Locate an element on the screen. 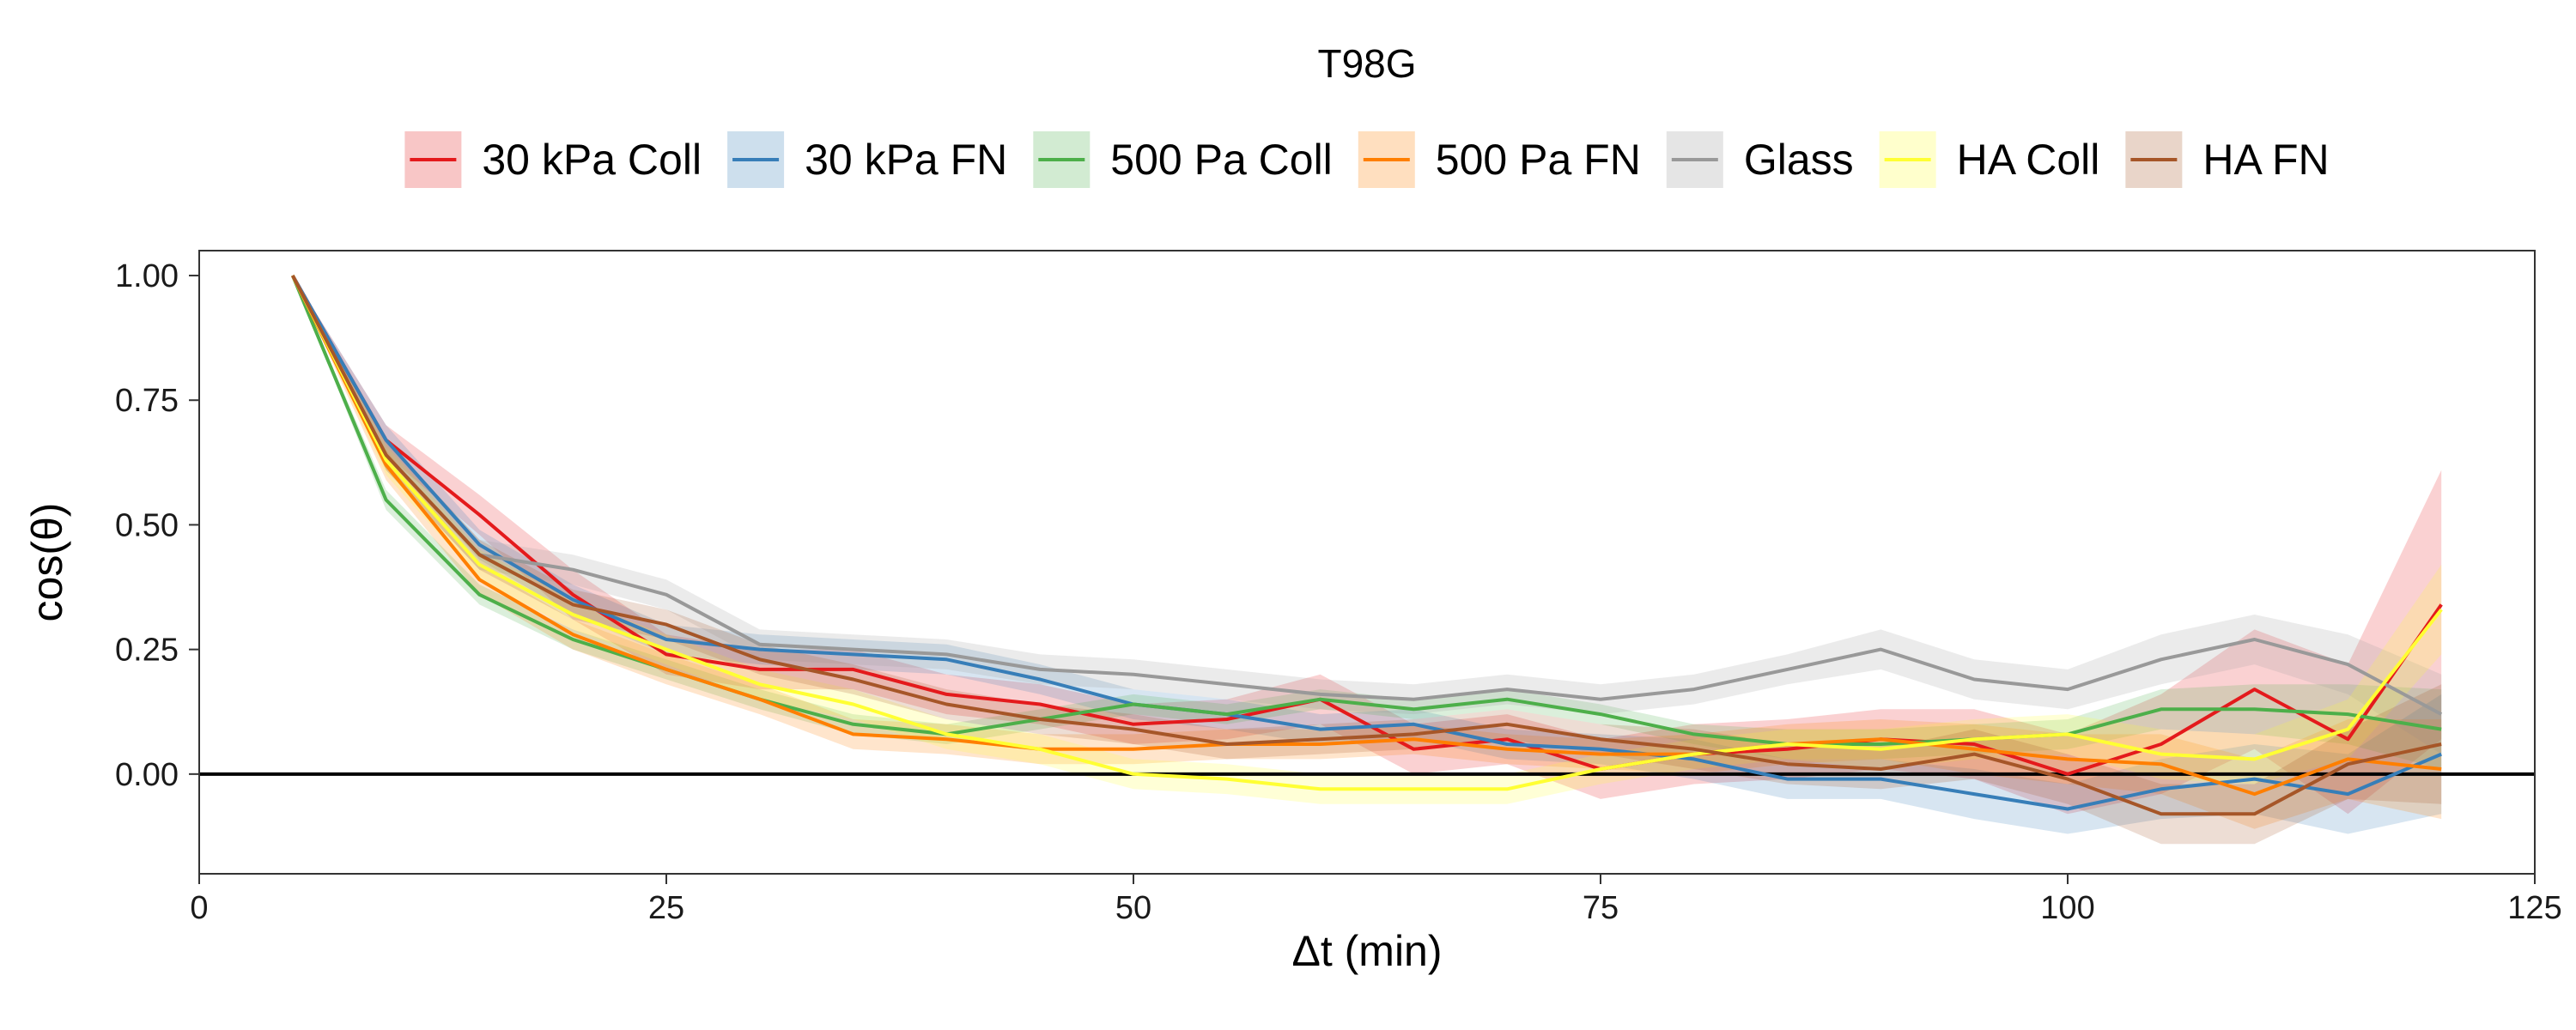  y-tick-label: 0.75 is located at coordinates (147, 401).